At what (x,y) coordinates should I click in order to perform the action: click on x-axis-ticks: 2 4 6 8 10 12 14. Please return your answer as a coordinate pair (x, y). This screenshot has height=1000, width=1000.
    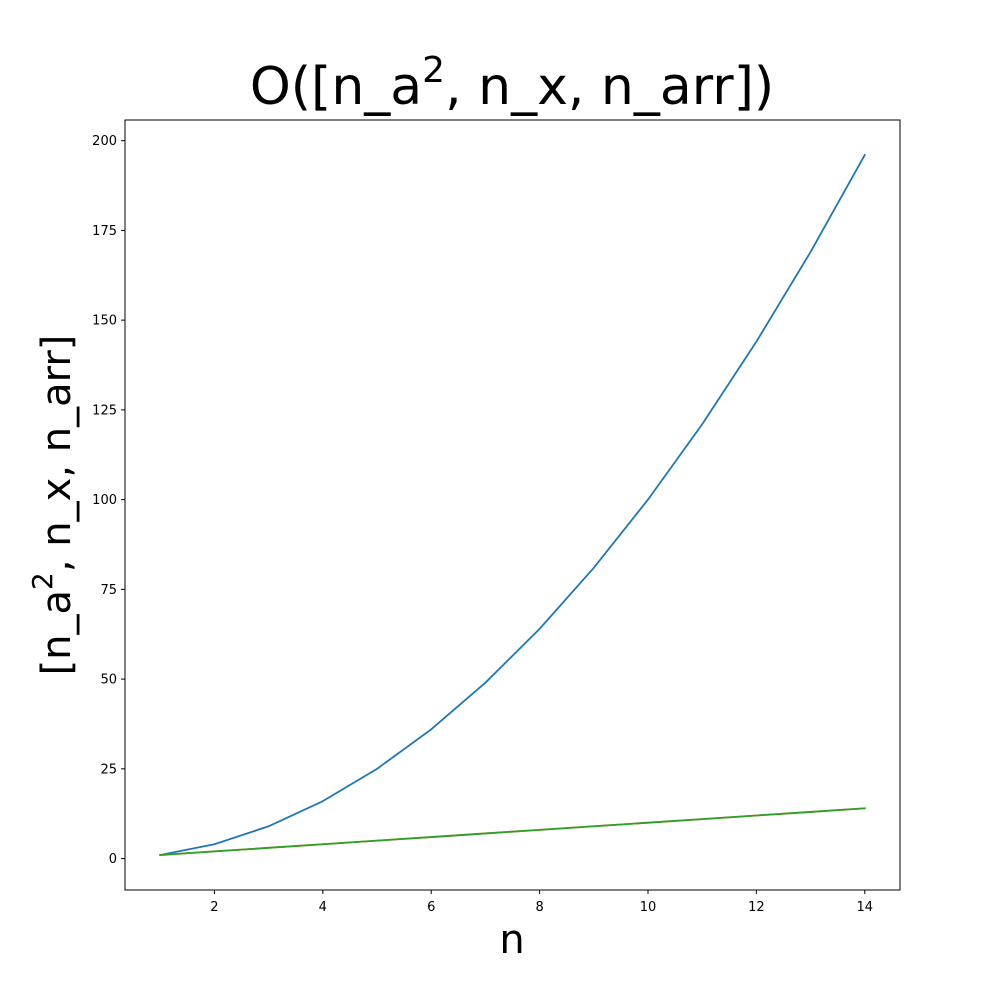
    Looking at the image, I should click on (541, 902).